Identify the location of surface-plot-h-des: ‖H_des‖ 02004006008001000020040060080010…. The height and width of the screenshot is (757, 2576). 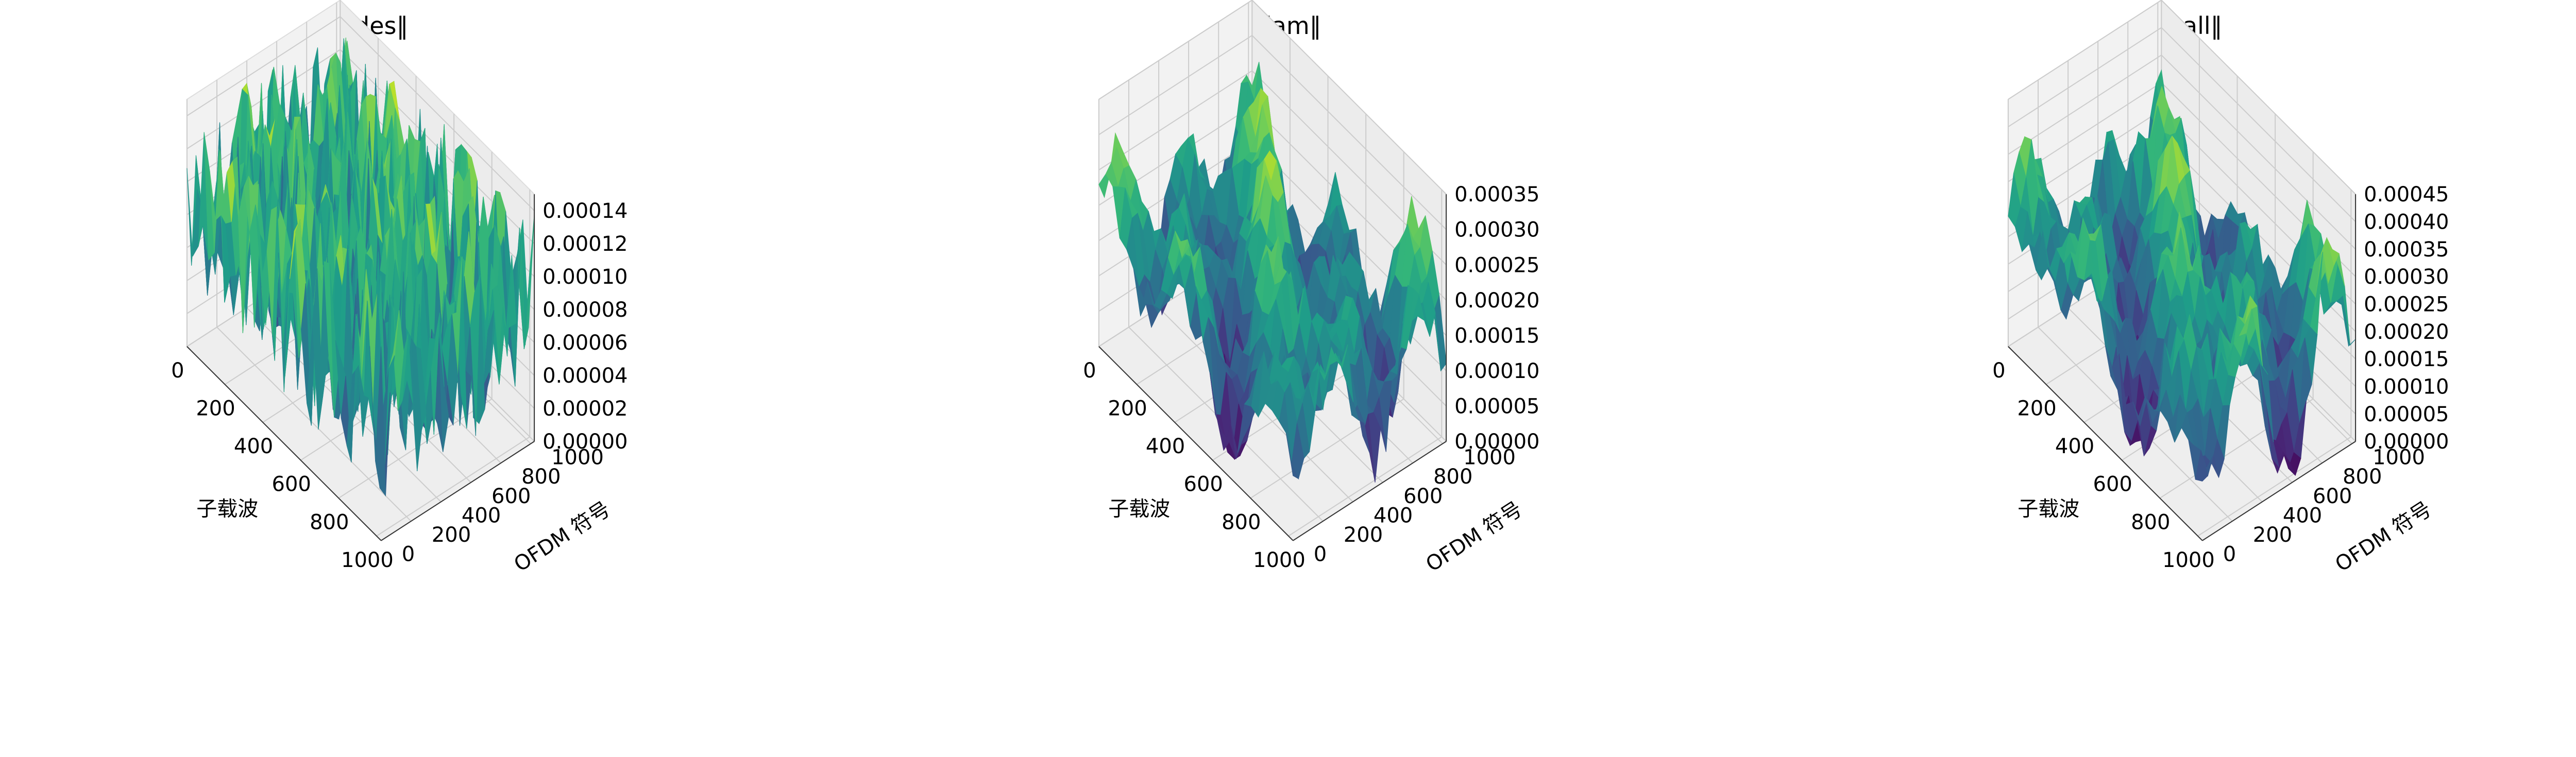
(399, 288).